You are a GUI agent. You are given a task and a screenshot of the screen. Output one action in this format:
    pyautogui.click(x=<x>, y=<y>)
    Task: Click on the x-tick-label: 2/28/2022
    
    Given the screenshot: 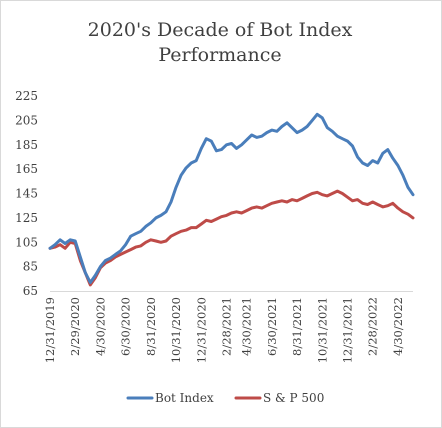 What is the action you would take?
    pyautogui.click(x=373, y=326)
    